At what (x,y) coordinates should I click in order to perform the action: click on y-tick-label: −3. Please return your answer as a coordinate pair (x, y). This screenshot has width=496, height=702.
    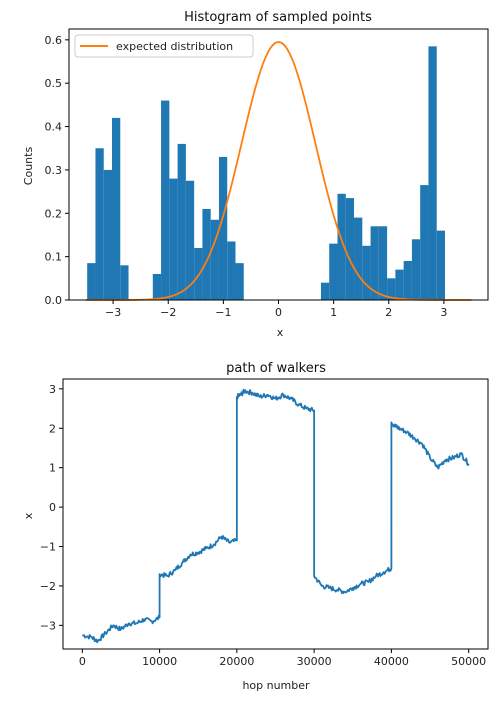
    Looking at the image, I should click on (48, 625).